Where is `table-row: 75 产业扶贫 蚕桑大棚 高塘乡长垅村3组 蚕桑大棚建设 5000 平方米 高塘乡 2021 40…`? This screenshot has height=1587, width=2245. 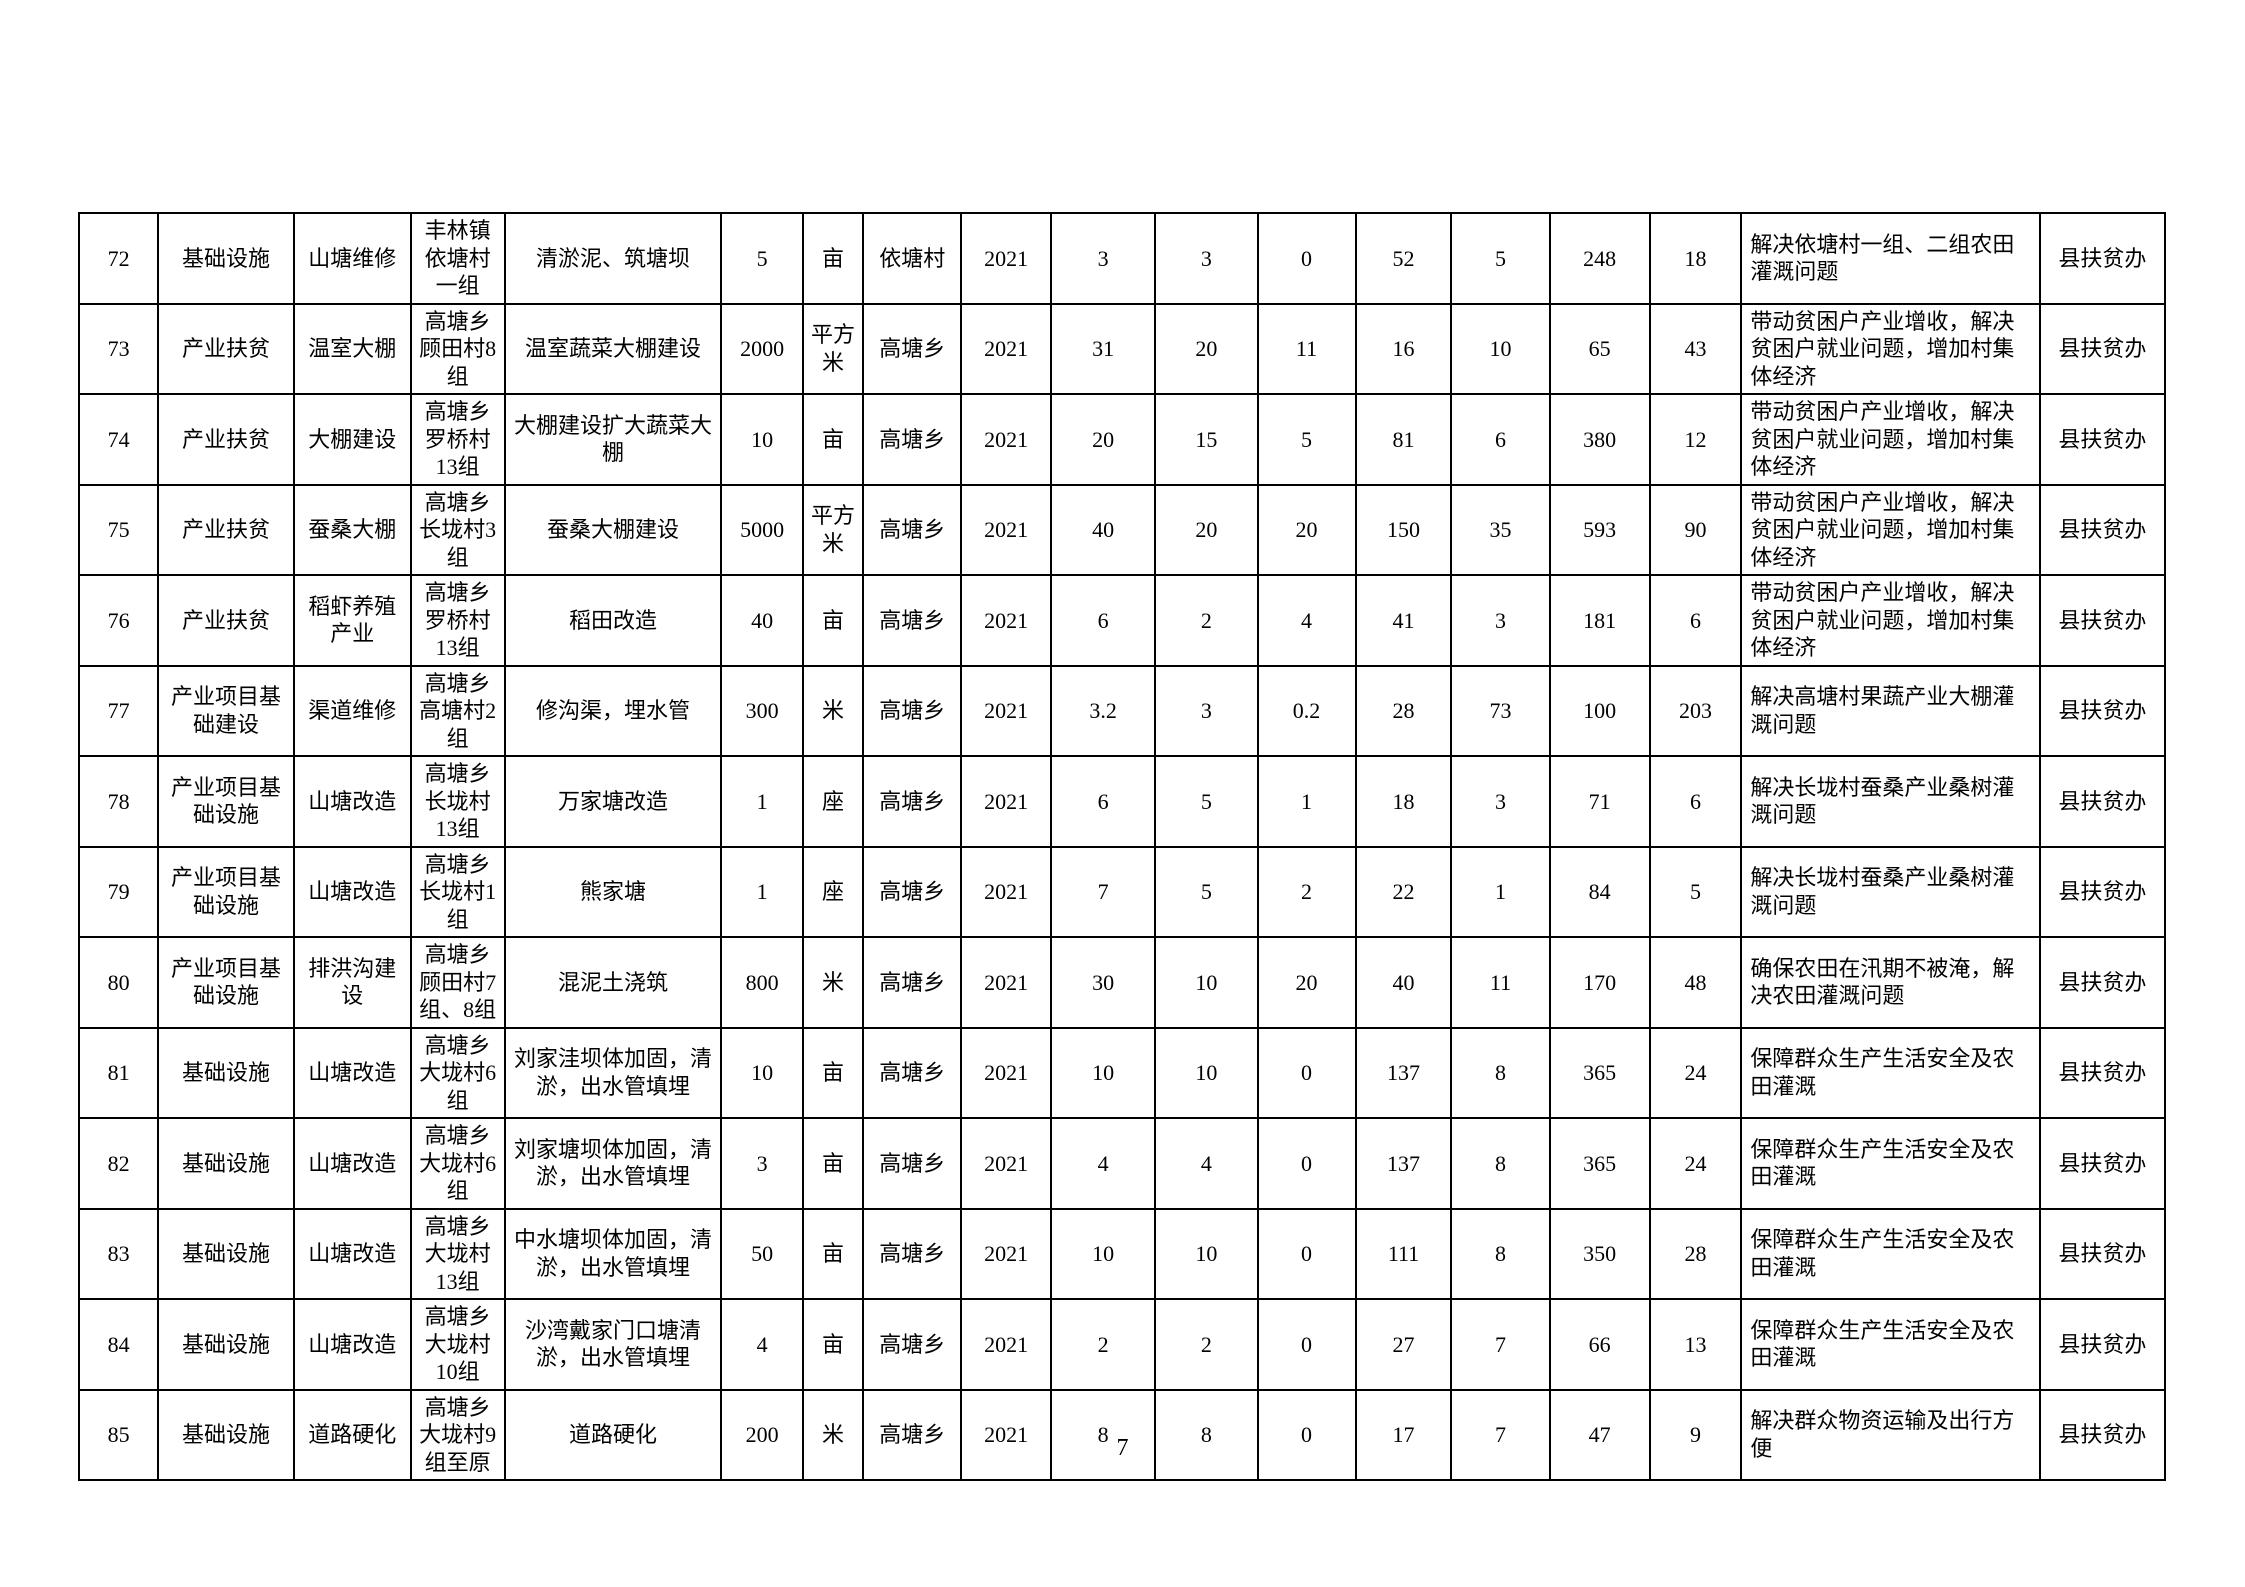 table-row: 75 产业扶贫 蚕桑大棚 高塘乡长垅村3组 蚕桑大棚建设 5000 平方米 高塘乡 2021 40… is located at coordinates (1122, 529).